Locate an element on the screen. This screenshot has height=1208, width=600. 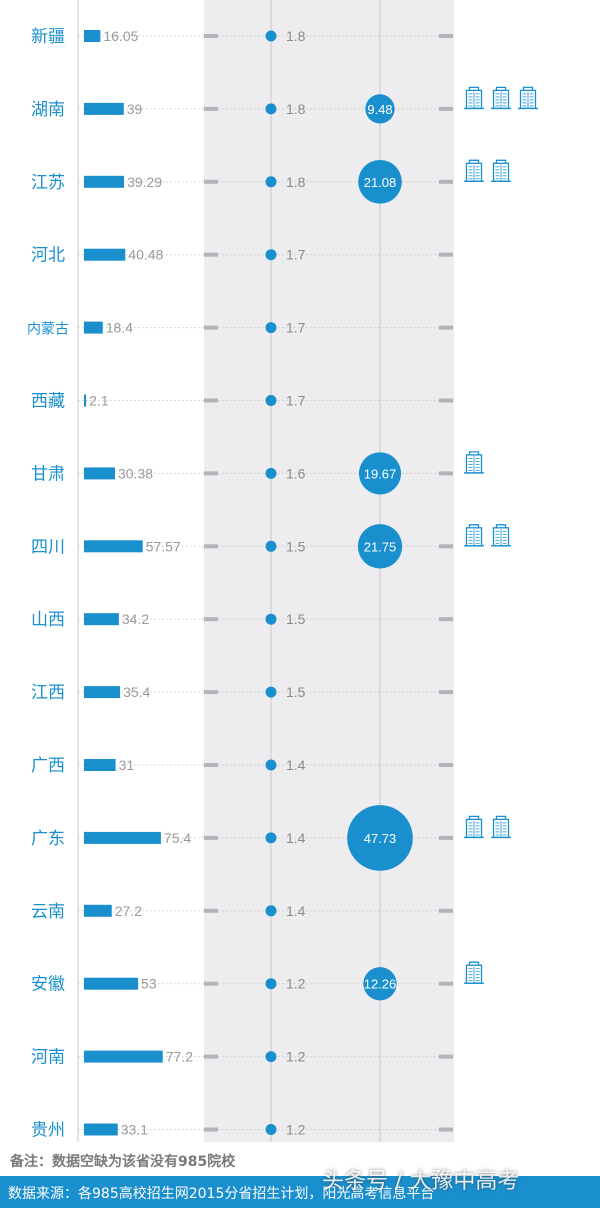
bubble-label: 9.48 is located at coordinates (379, 109).